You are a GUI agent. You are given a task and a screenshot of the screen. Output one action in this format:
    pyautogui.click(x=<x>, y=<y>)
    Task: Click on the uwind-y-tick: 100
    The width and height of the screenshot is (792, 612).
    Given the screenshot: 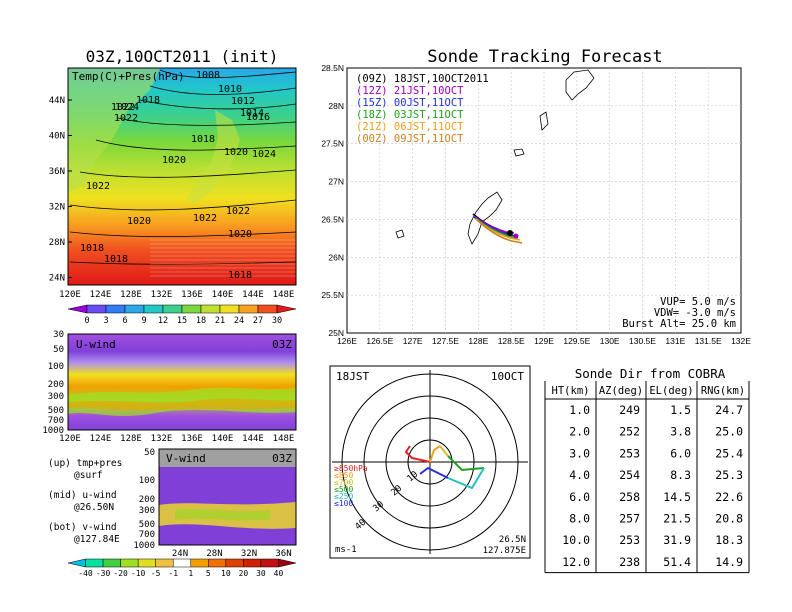 What is the action you would take?
    pyautogui.click(x=56, y=367)
    